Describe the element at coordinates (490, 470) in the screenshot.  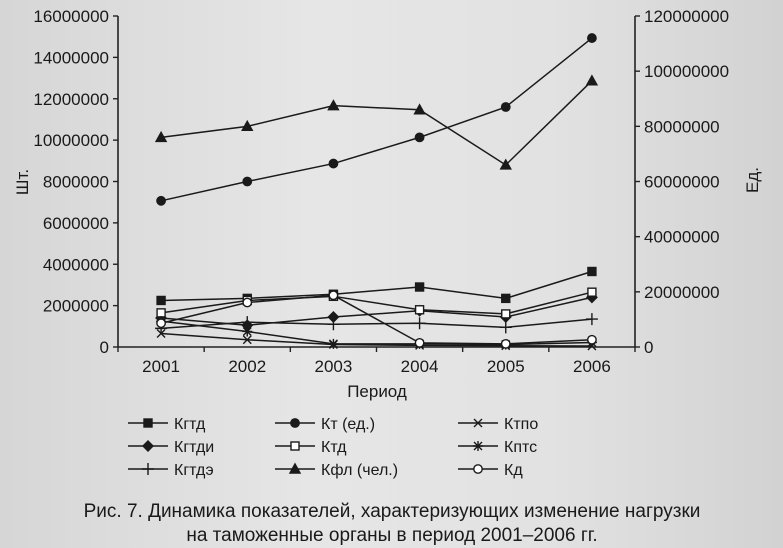
I see `legend-item: Кд` at that location.